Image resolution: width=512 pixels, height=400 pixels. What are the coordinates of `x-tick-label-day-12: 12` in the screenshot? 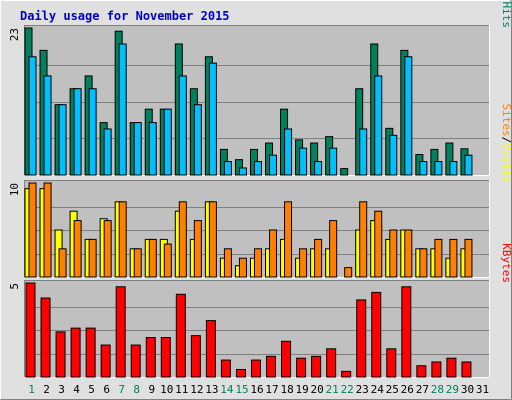 It's located at (196, 389).